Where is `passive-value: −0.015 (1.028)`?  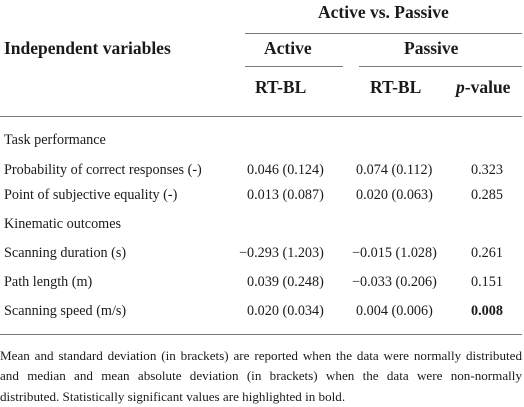
passive-value: −0.015 (1.028) is located at coordinates (394, 253).